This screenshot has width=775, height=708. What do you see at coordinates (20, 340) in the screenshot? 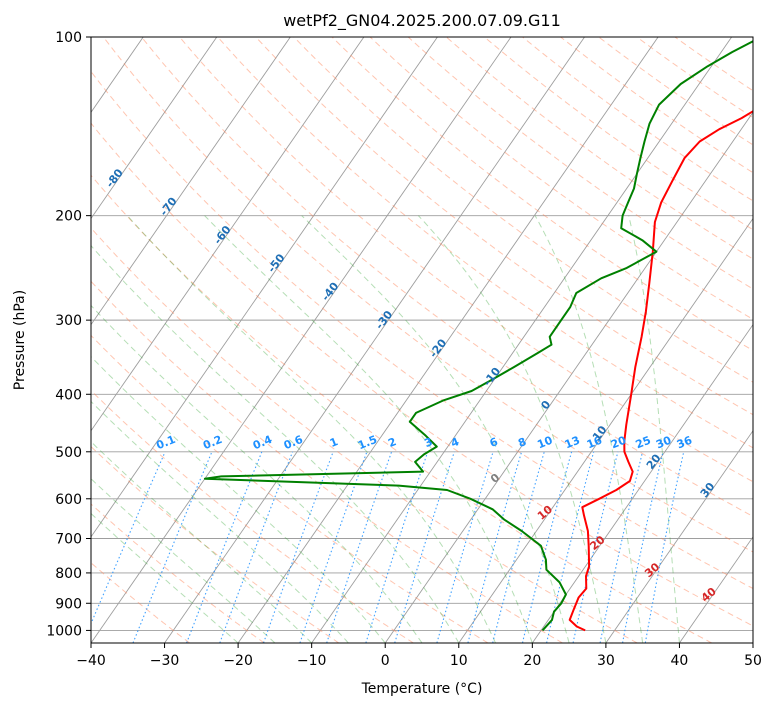
I see `y-axis-title: Pressure (hPa)` at bounding box center [20, 340].